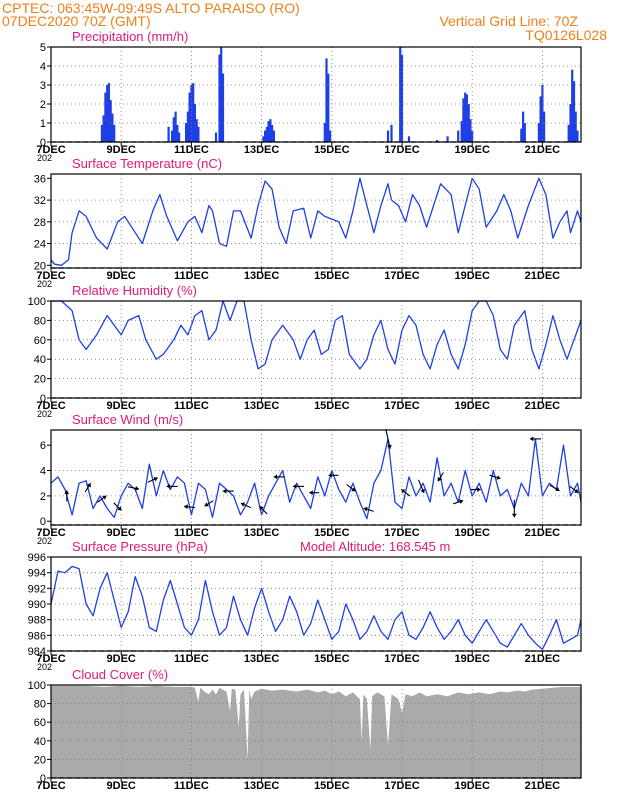 The width and height of the screenshot is (618, 800). What do you see at coordinates (472, 150) in the screenshot?
I see `precip-xtick-label: 19DEC` at bounding box center [472, 150].